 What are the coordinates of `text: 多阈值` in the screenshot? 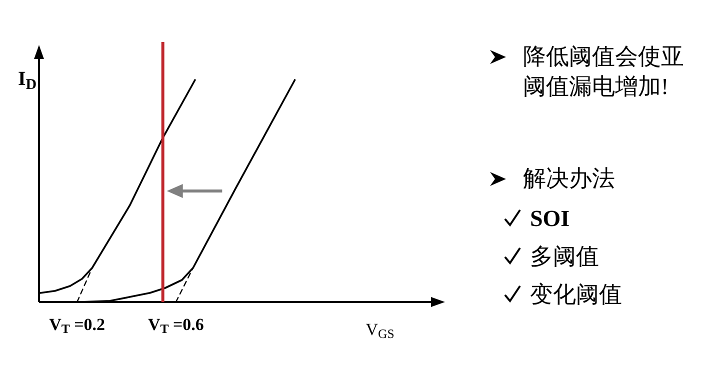 It's located at (565, 257).